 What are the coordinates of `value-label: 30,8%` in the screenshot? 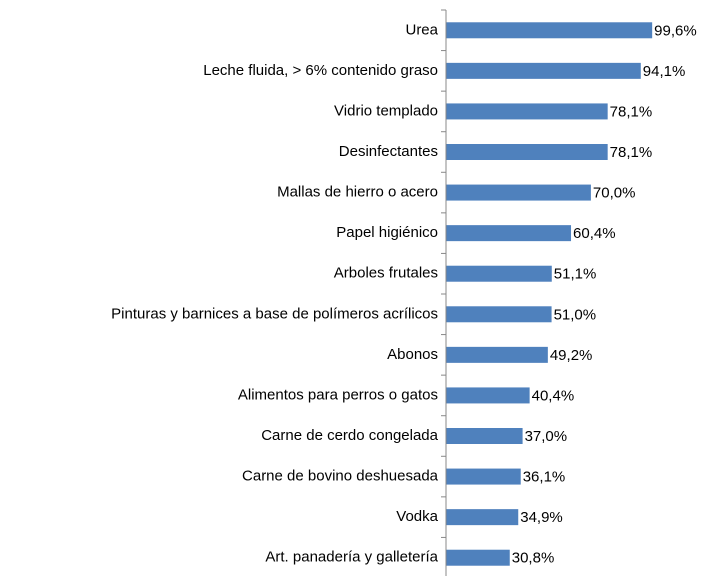 It's located at (533, 558).